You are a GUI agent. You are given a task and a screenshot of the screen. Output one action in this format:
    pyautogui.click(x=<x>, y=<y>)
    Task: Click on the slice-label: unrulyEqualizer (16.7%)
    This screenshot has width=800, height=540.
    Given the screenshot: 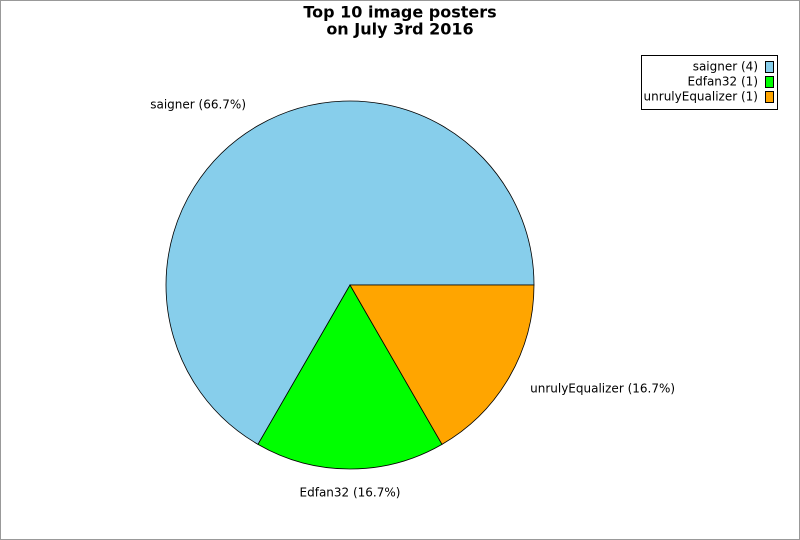 What is the action you would take?
    pyautogui.click(x=602, y=389)
    